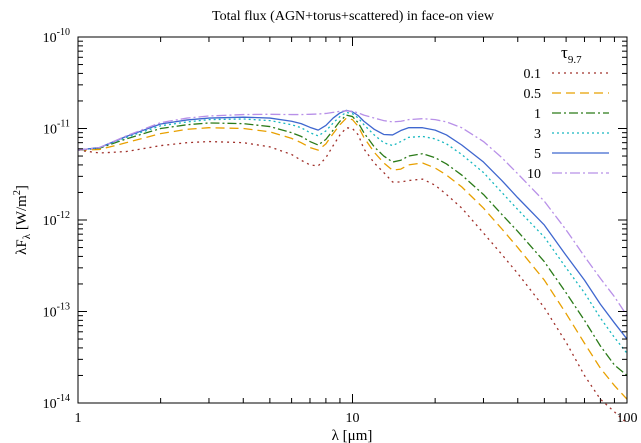 The image size is (641, 443). Describe the element at coordinates (336, 435) in the screenshot. I see `x-axis-label-main: λ` at that location.